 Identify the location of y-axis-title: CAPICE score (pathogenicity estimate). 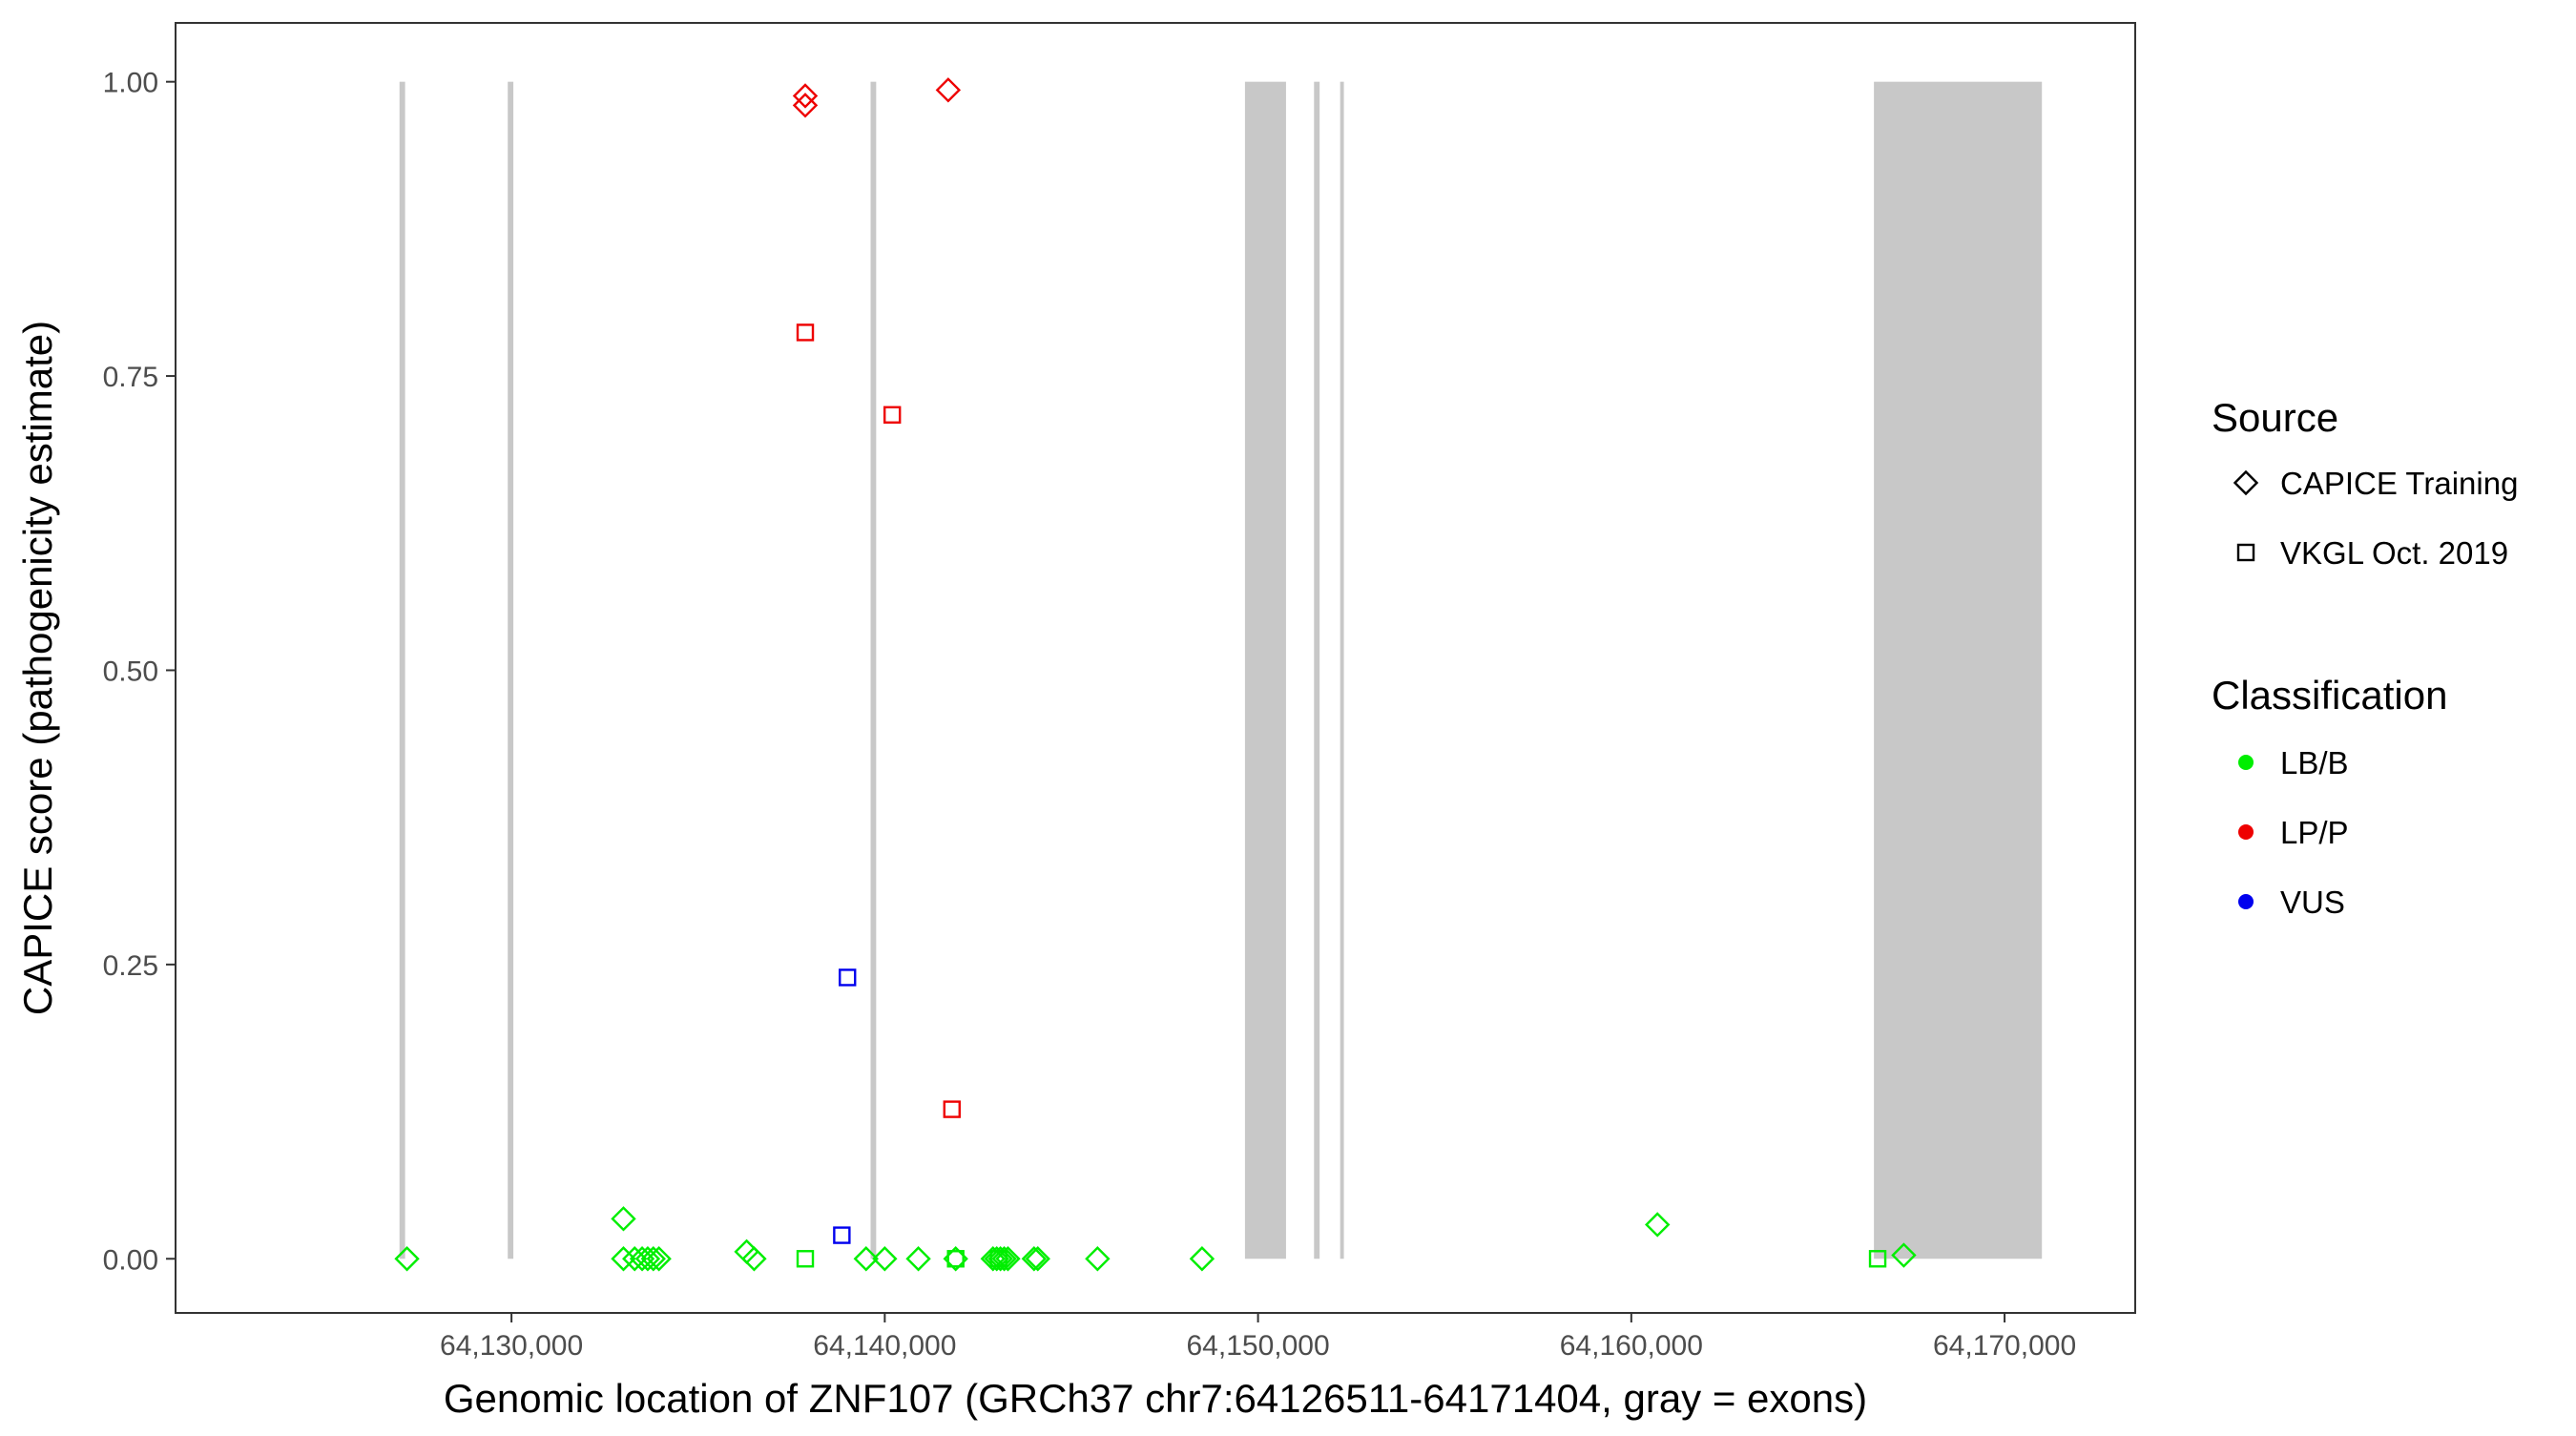
(37, 668).